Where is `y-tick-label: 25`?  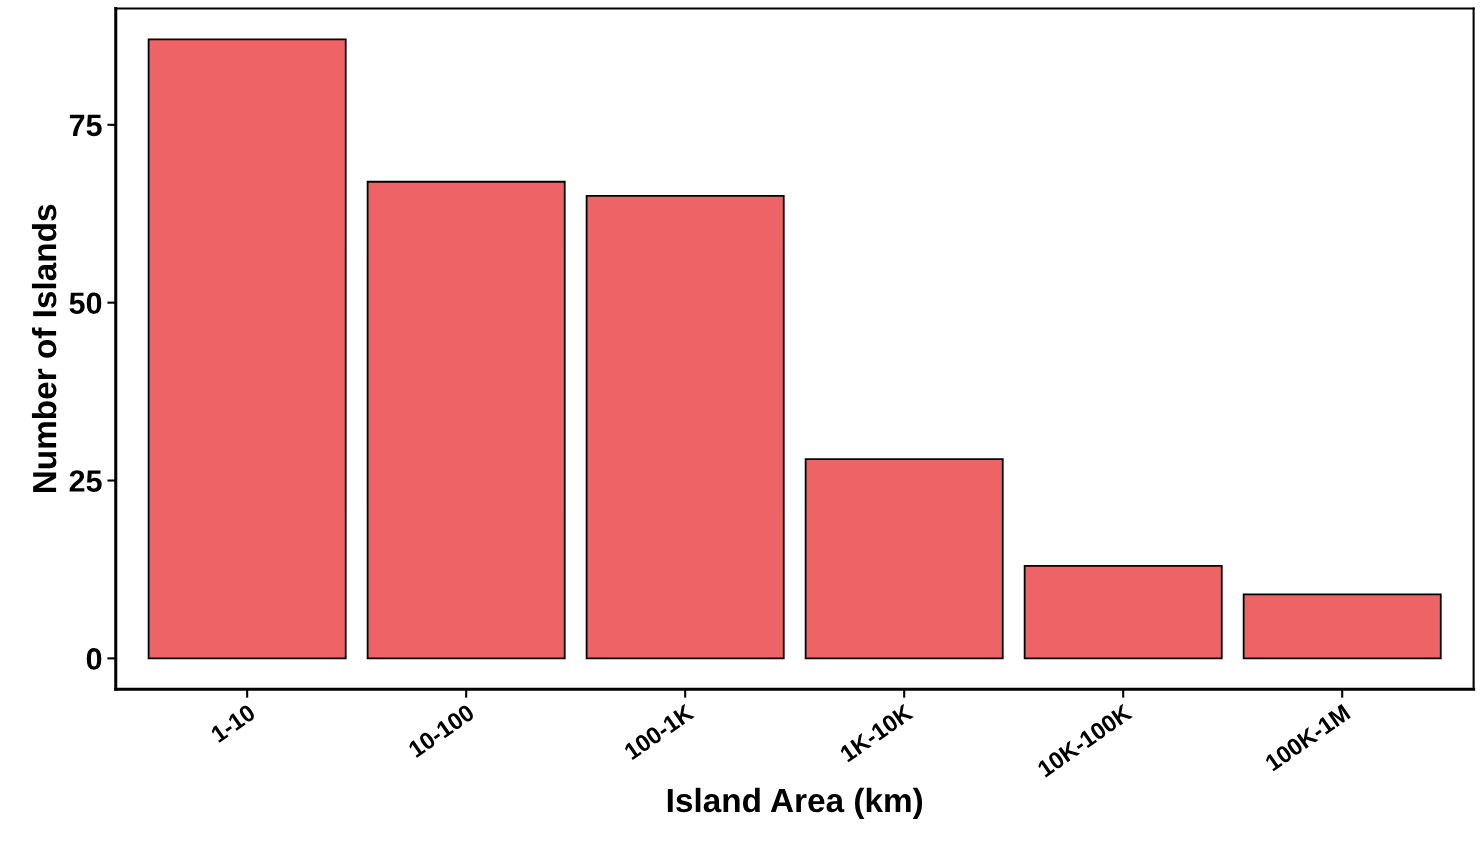
y-tick-label: 25 is located at coordinates (85, 481).